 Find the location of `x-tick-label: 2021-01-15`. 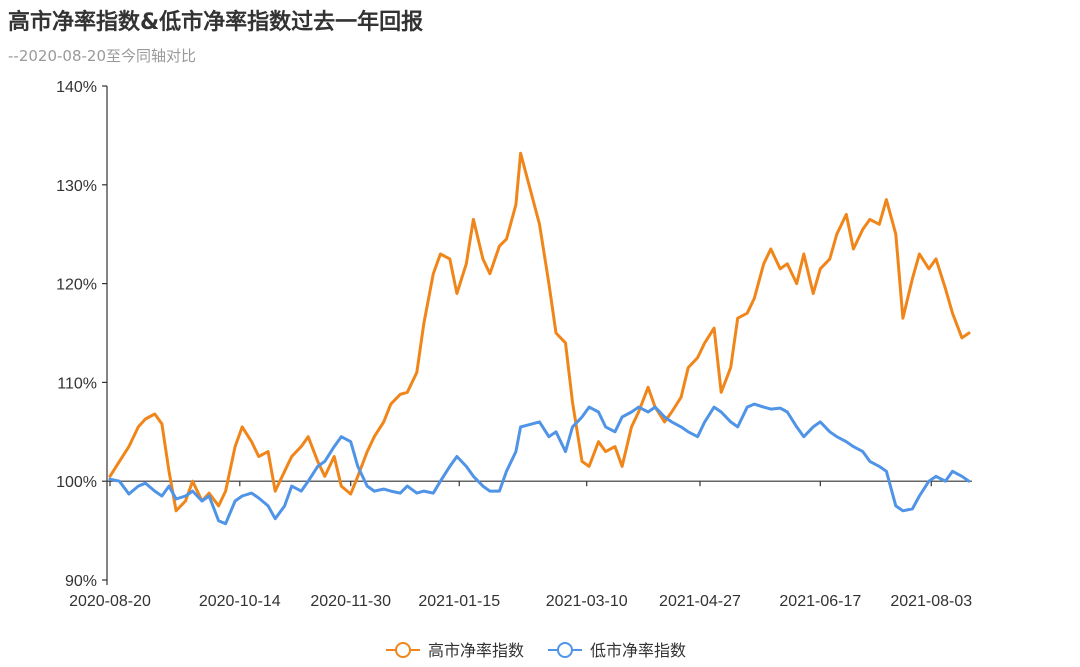

x-tick-label: 2021-01-15 is located at coordinates (459, 601).